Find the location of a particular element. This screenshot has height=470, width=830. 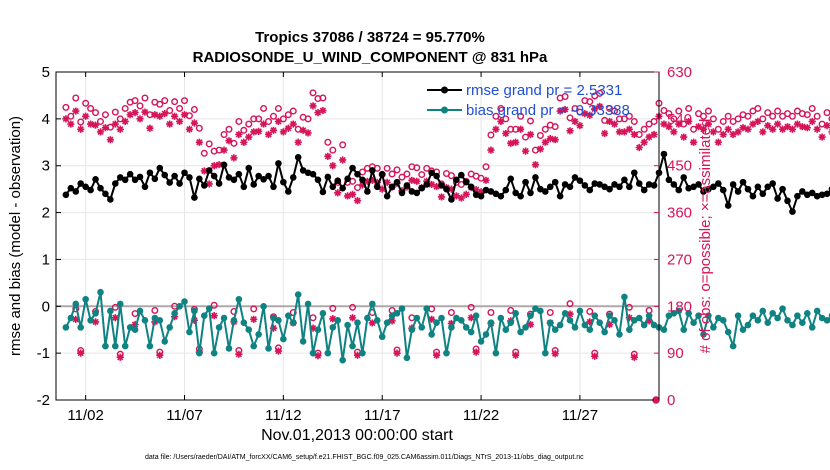

y-right-tick-label-2: 180 is located at coordinates (679, 306).